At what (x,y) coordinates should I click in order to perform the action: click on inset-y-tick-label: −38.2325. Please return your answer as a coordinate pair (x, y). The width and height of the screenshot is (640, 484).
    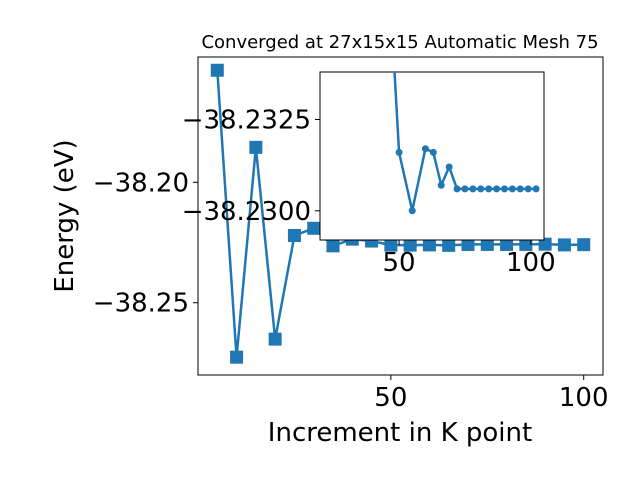
    Looking at the image, I should click on (246, 120).